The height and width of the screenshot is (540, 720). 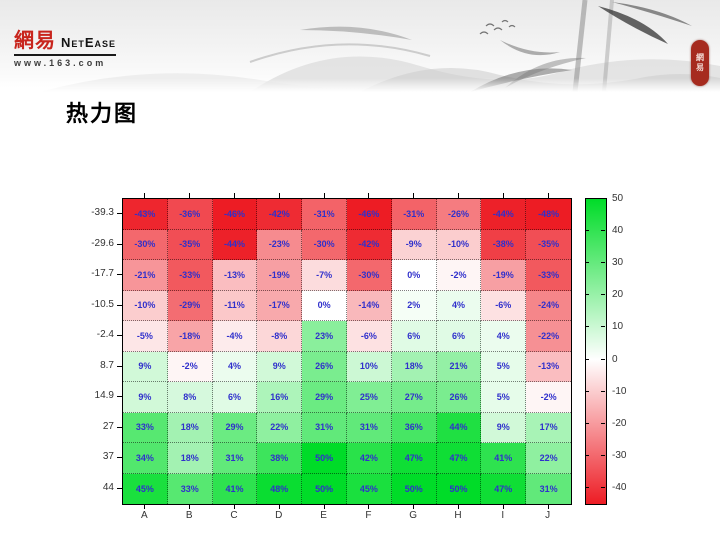 What do you see at coordinates (369, 488) in the screenshot?
I see `heatmap-cell: 45%` at bounding box center [369, 488].